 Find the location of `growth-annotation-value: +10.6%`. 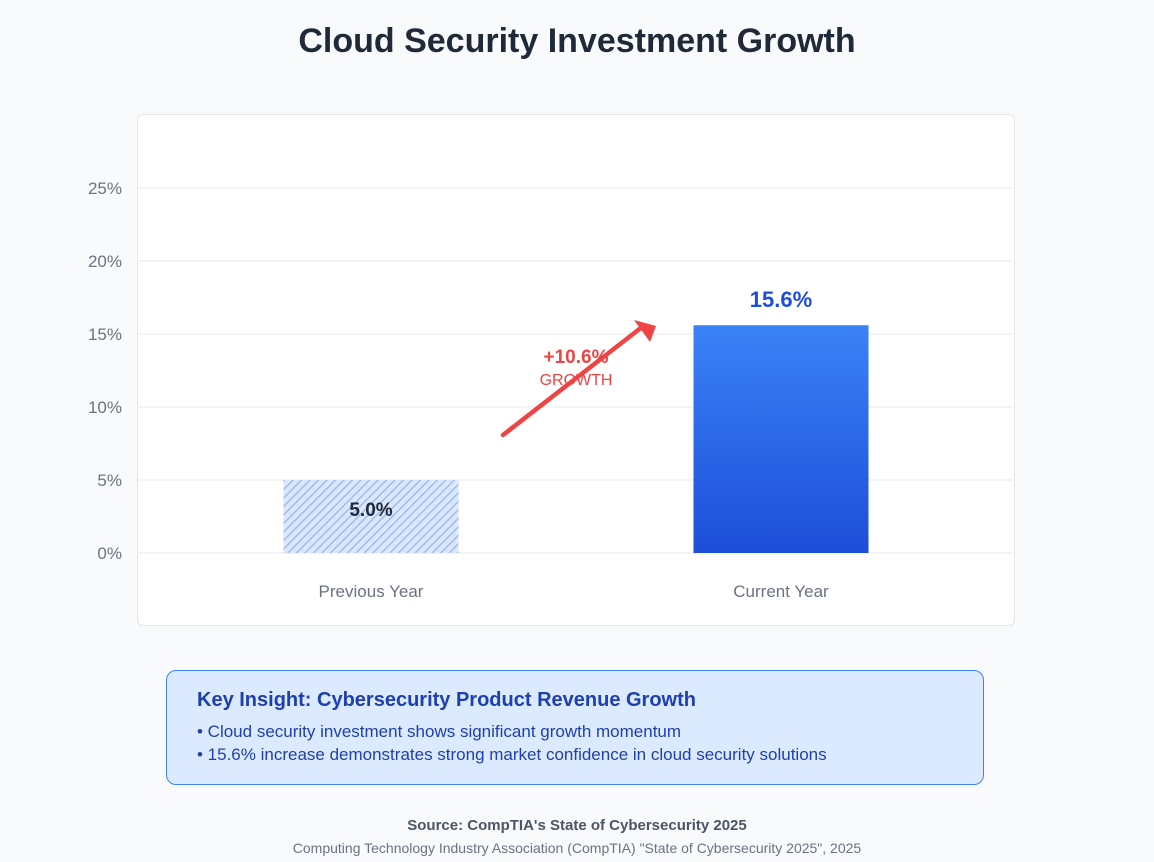

growth-annotation-value: +10.6% is located at coordinates (576, 357).